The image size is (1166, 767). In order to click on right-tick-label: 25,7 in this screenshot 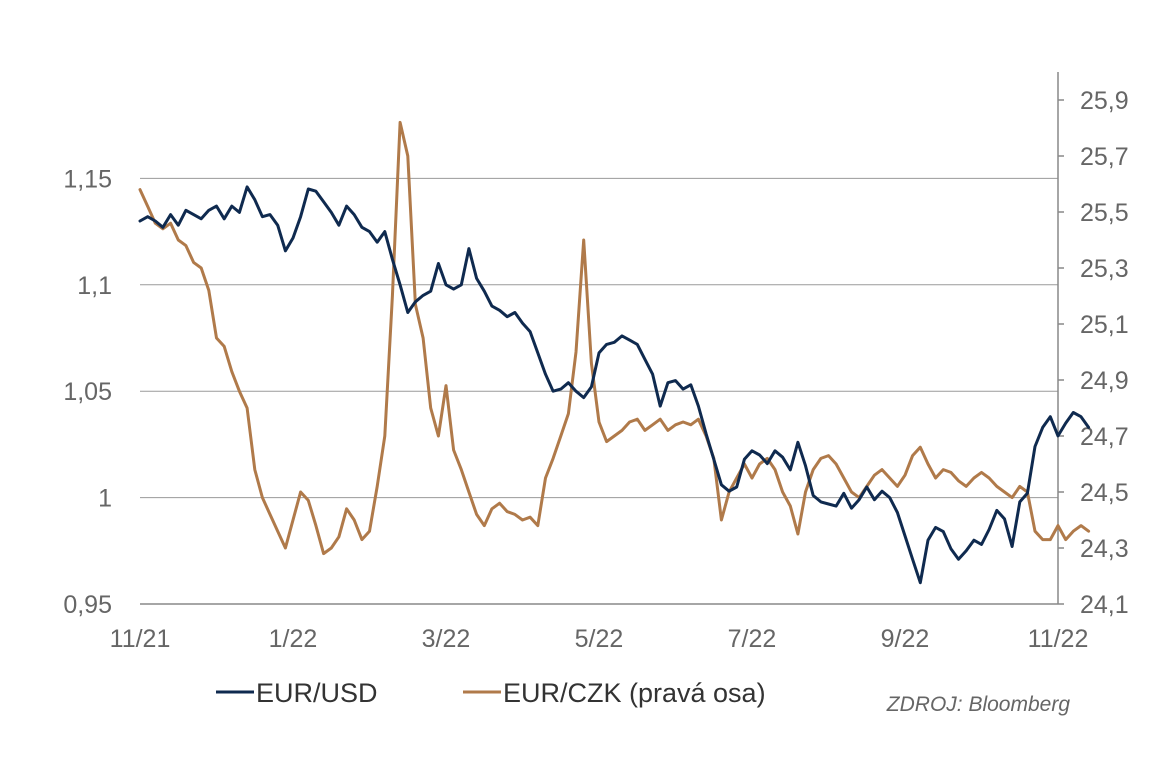, I will do `click(1104, 157)`.